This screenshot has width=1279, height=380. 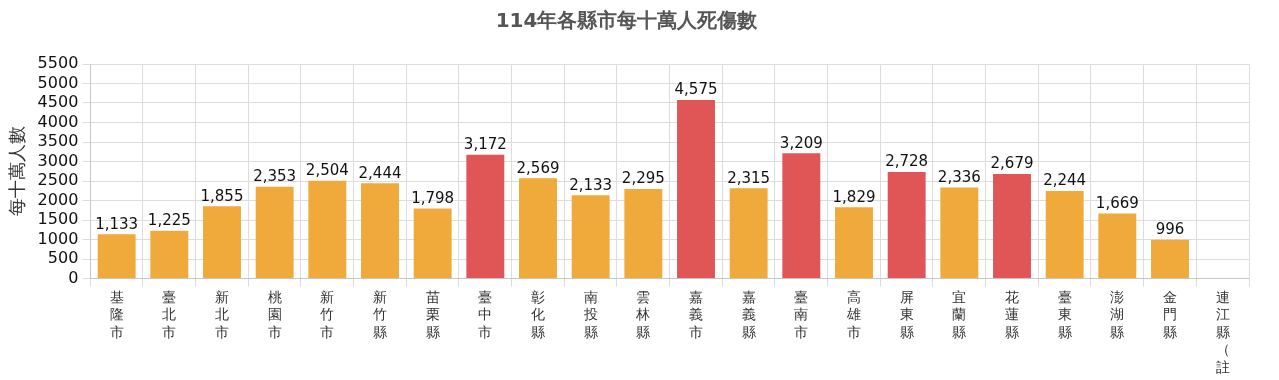 I want to click on data-label: 3,172, so click(x=485, y=144).